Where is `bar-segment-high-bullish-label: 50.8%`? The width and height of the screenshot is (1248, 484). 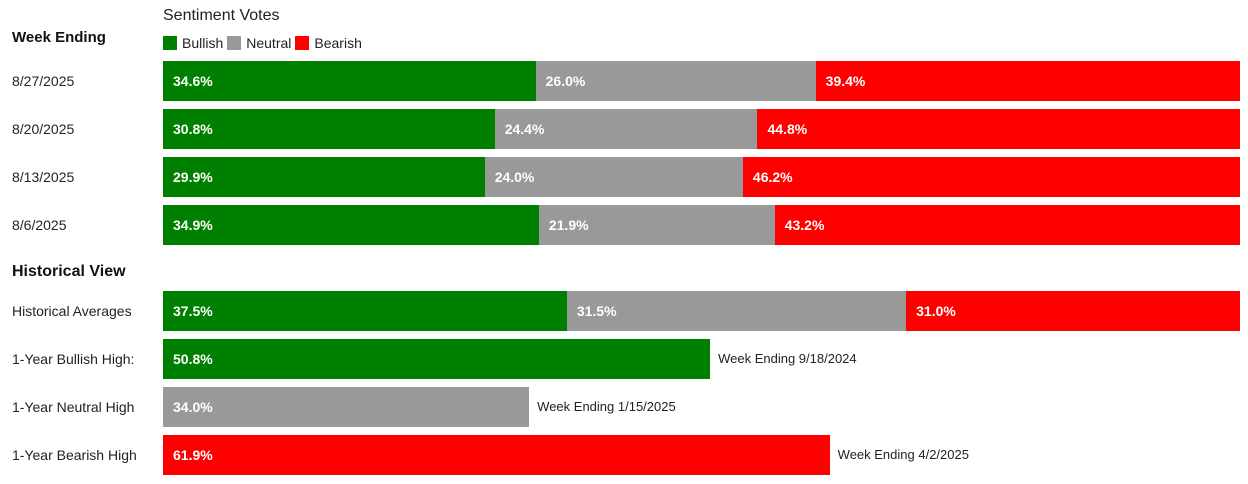 bar-segment-high-bullish-label: 50.8% is located at coordinates (193, 359).